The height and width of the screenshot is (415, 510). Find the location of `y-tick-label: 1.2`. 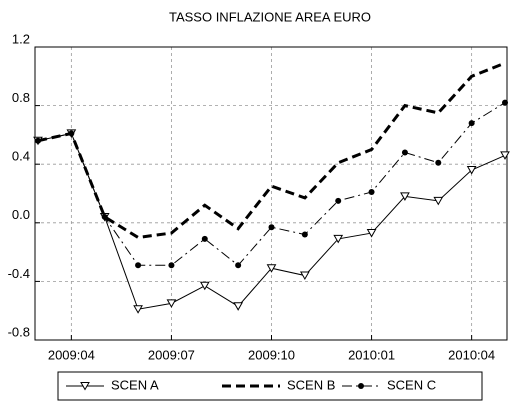

y-tick-label: 1.2 is located at coordinates (21, 38).